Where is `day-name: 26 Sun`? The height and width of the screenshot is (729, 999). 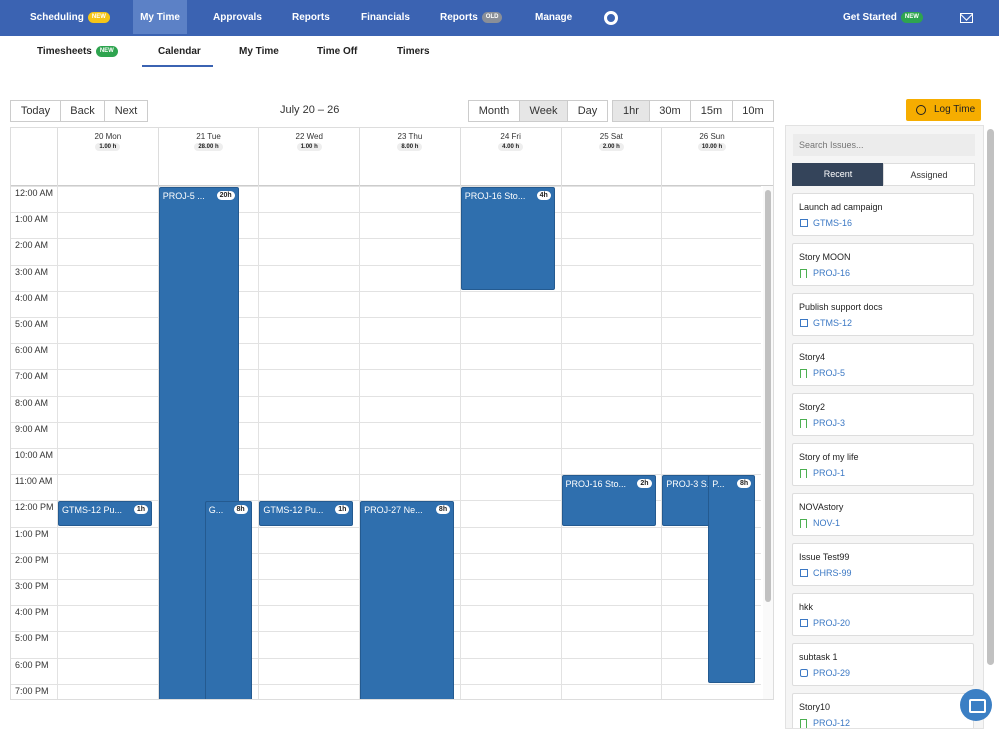 day-name: 26 Sun is located at coordinates (712, 136).